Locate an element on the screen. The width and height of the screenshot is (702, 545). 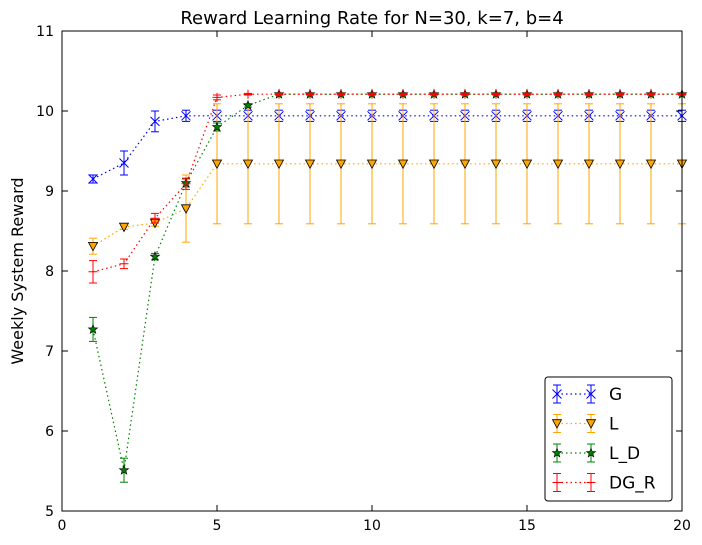
legend-entry-l: L is located at coordinates (585, 424).